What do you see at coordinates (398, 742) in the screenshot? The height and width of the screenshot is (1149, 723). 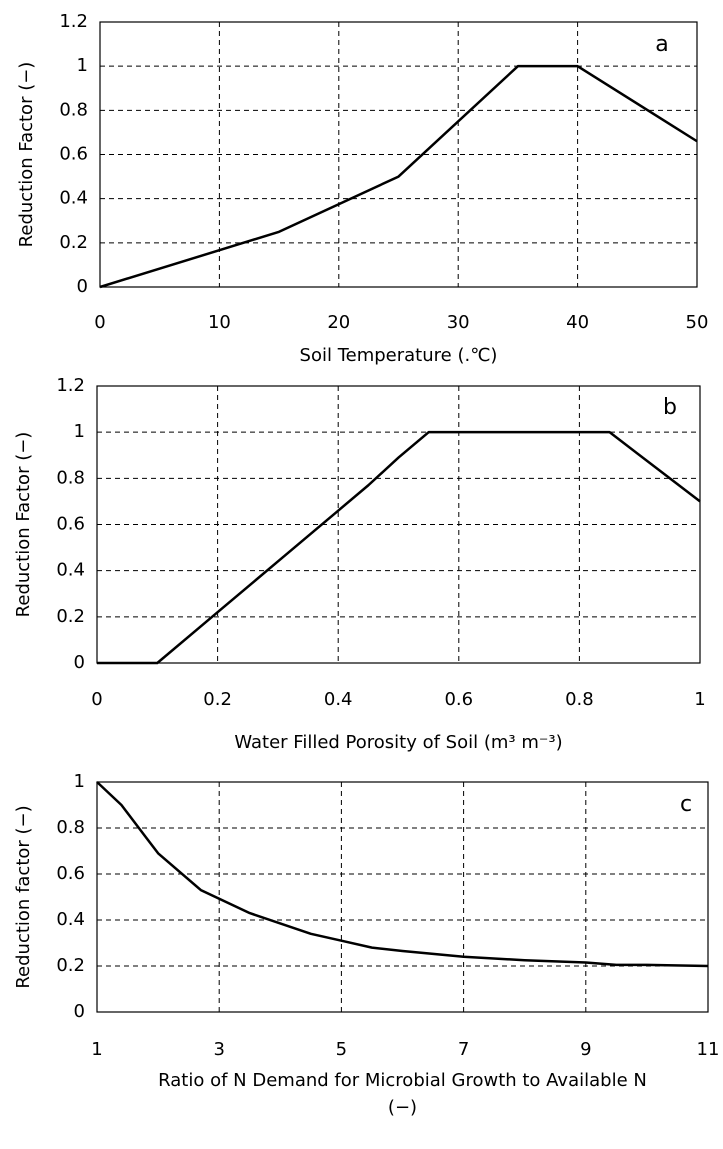 I see `x-axis-label: Water Filled Porosity of Soil (m³ m⁻³)` at bounding box center [398, 742].